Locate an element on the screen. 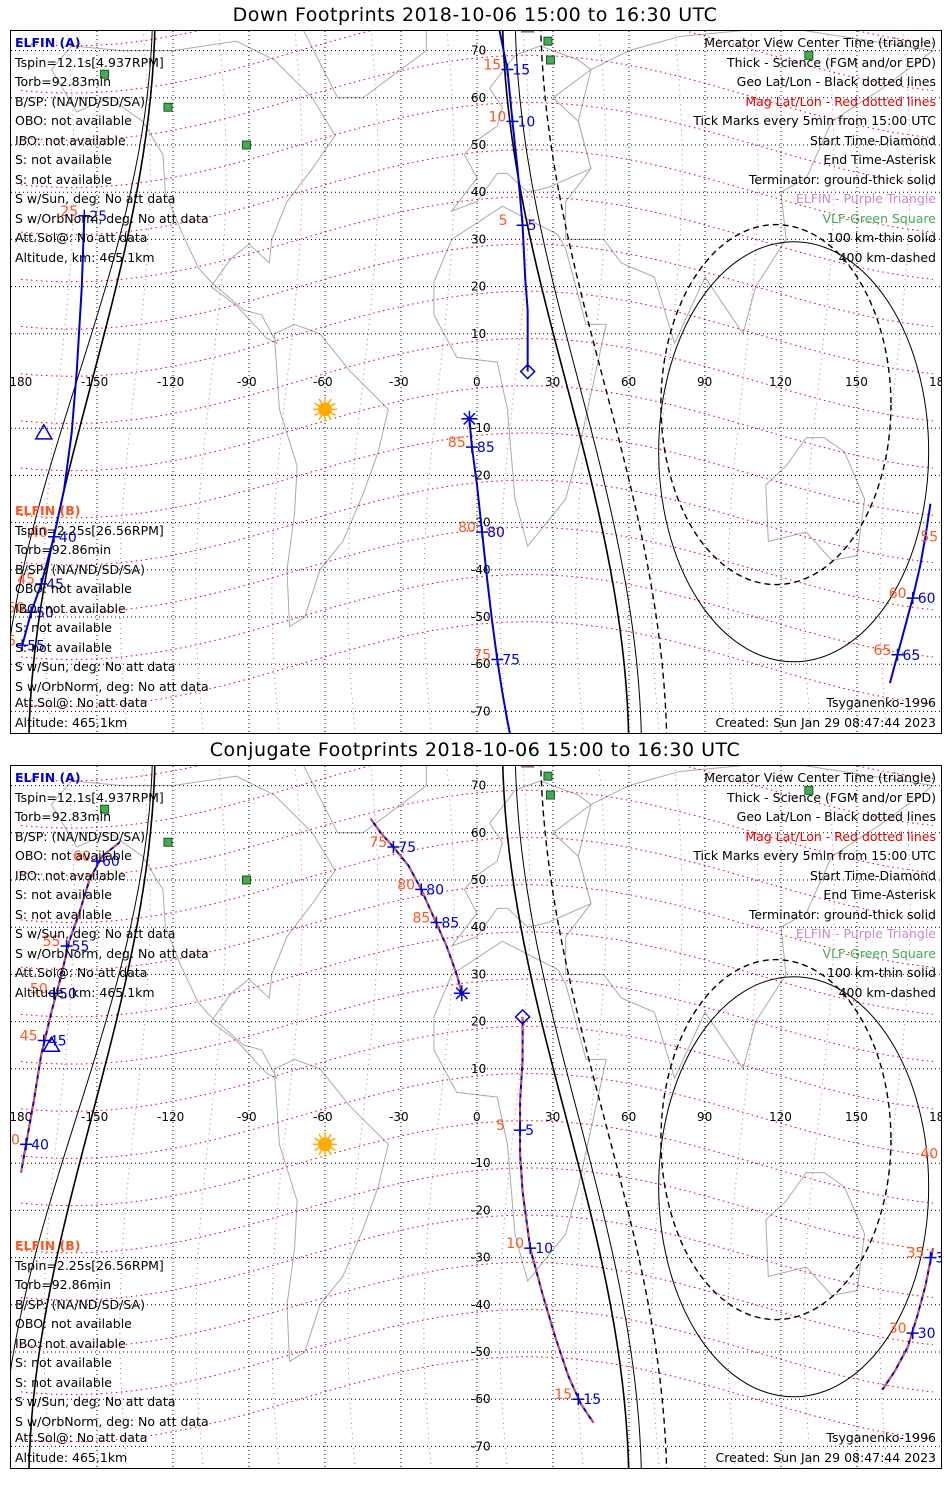 This screenshot has height=1500, width=950. lat-tick-label: 40 is located at coordinates (478, 927).